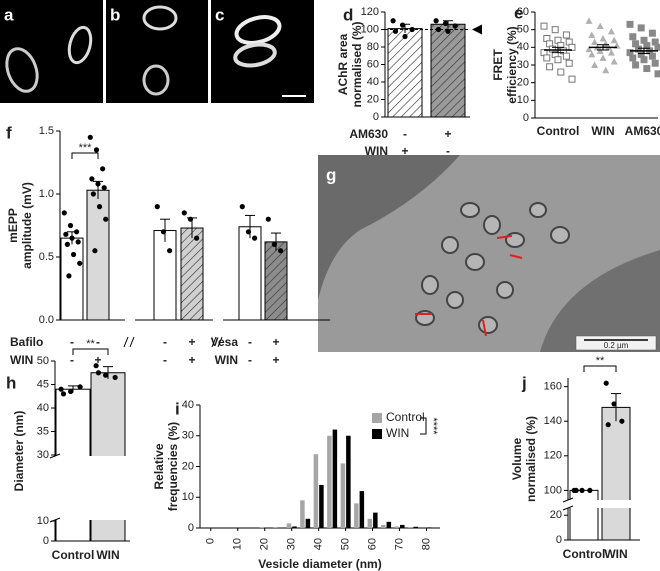  What do you see at coordinates (523, 47) in the screenshot?
I see `y-tick-label: 40` at bounding box center [523, 47].